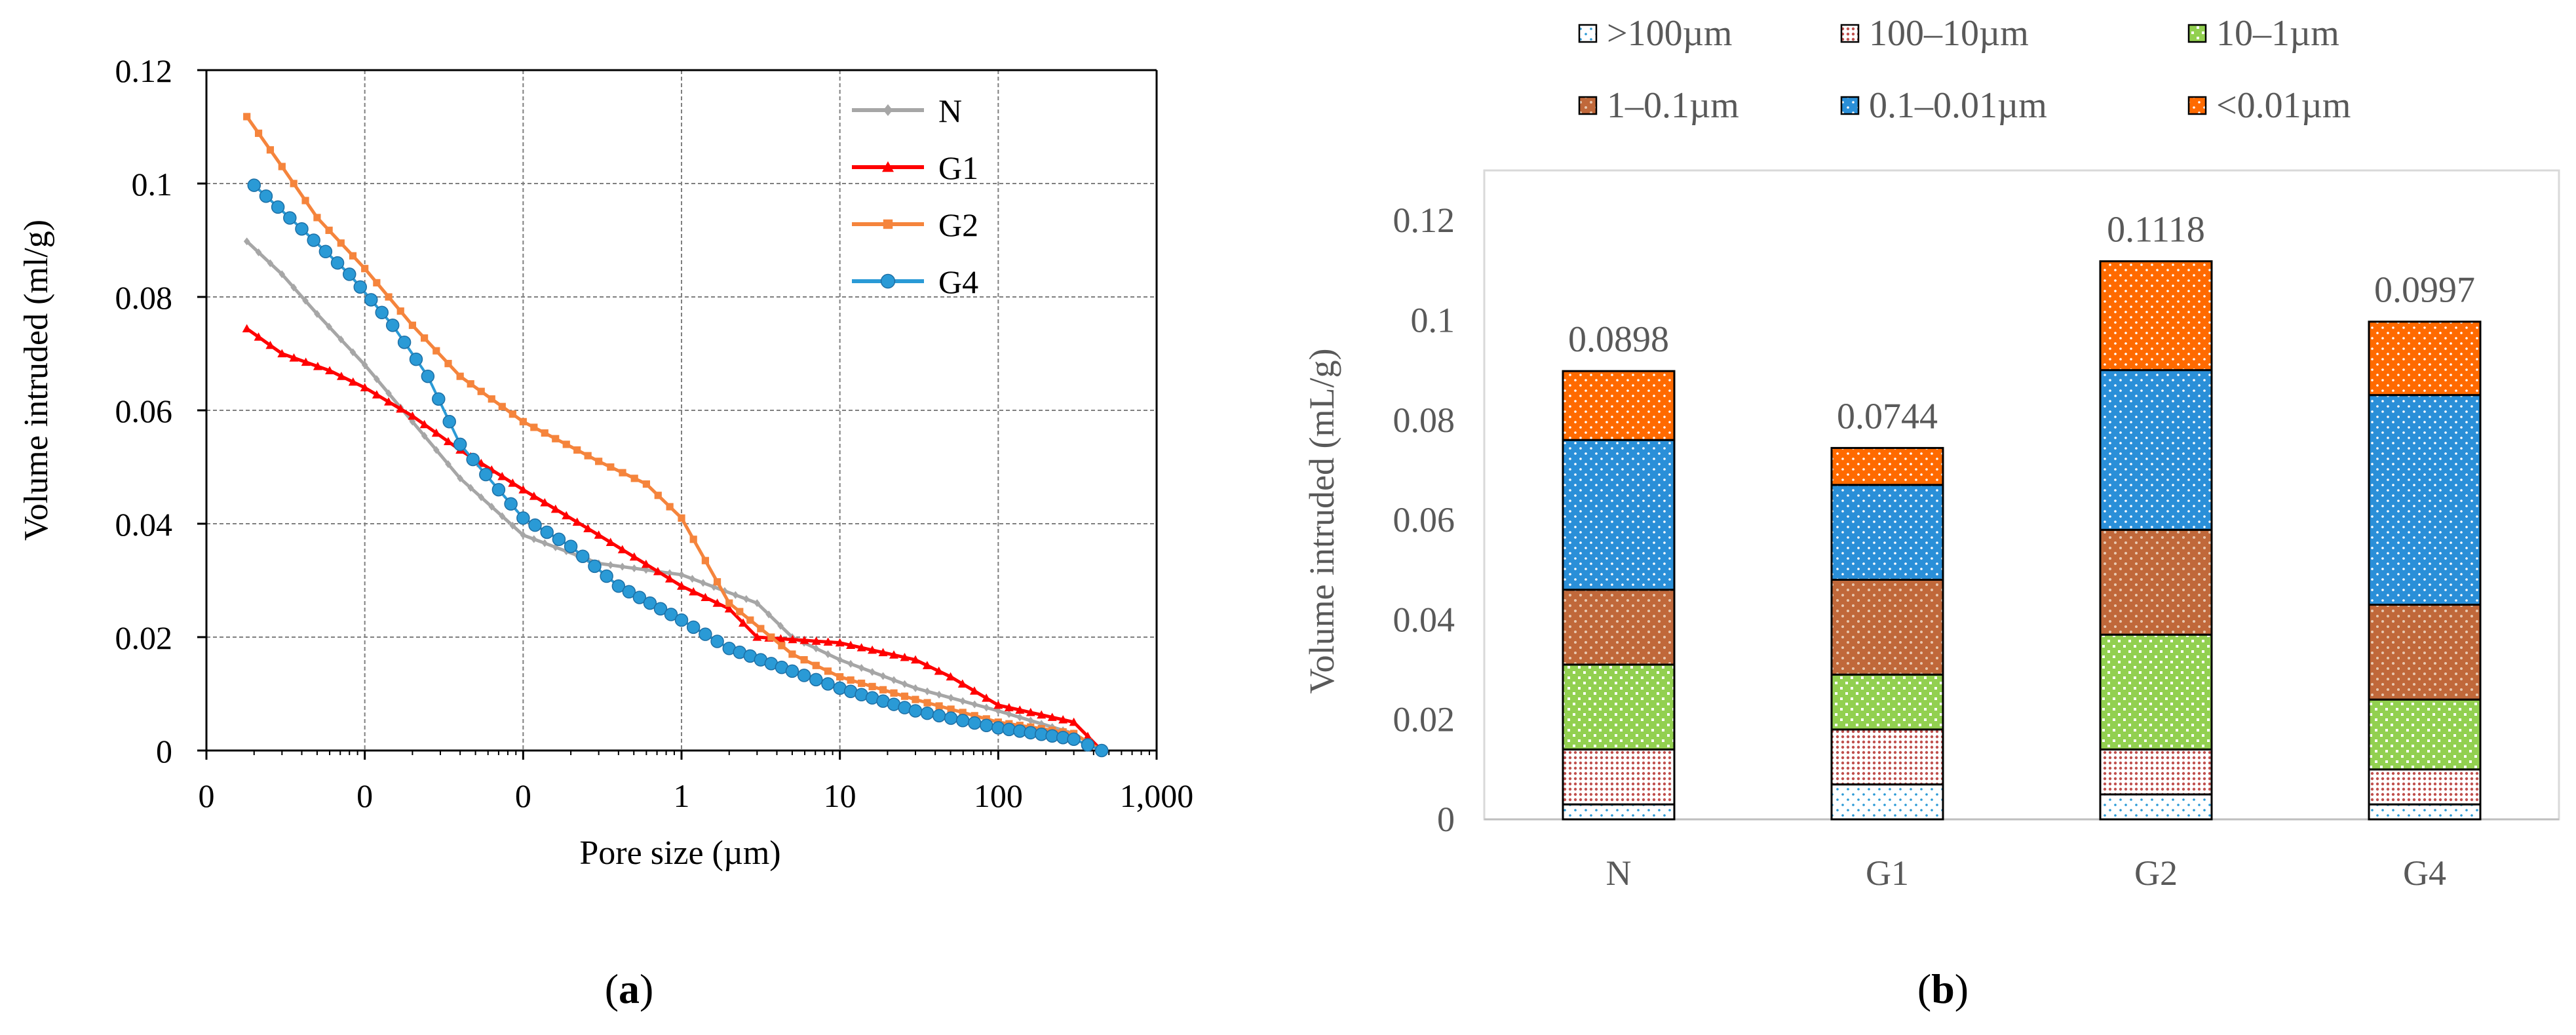 The image size is (2576, 1035). What do you see at coordinates (888, 281) in the screenshot?
I see `a-legend-marker-G4` at bounding box center [888, 281].